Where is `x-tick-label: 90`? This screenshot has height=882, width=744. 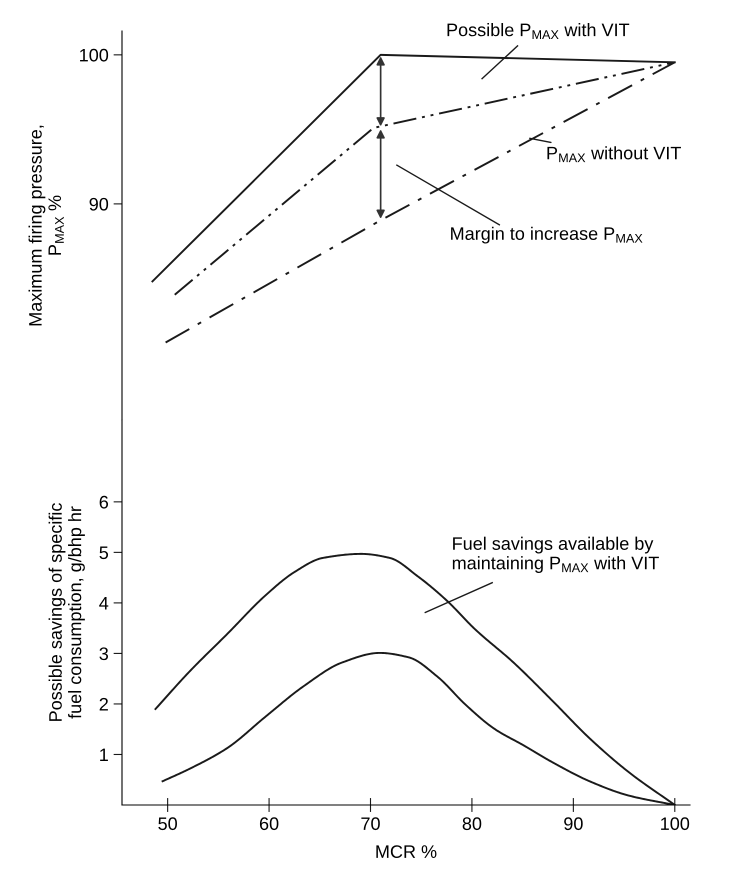
x-tick-label: 90 is located at coordinates (573, 823).